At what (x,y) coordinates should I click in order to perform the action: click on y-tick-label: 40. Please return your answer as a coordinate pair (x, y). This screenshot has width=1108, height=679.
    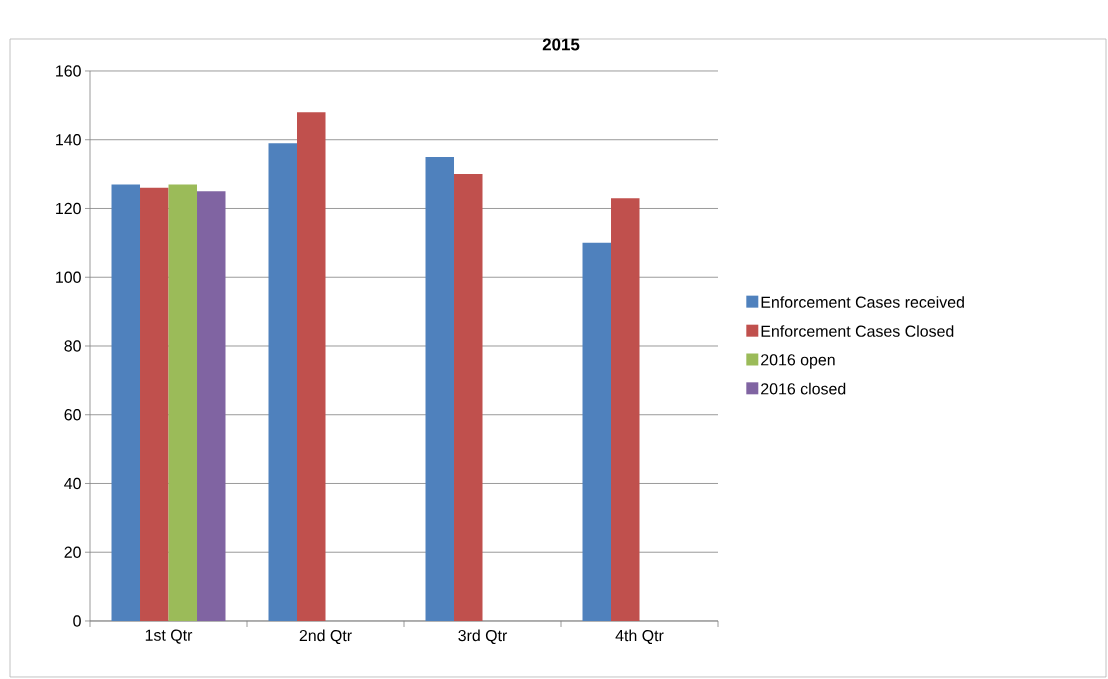
    Looking at the image, I should click on (72, 483).